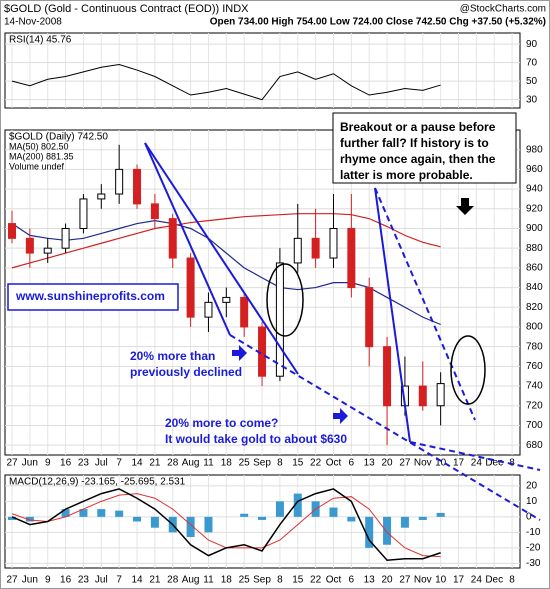  What do you see at coordinates (532, 99) in the screenshot?
I see `y-tick-label: 30` at bounding box center [532, 99].